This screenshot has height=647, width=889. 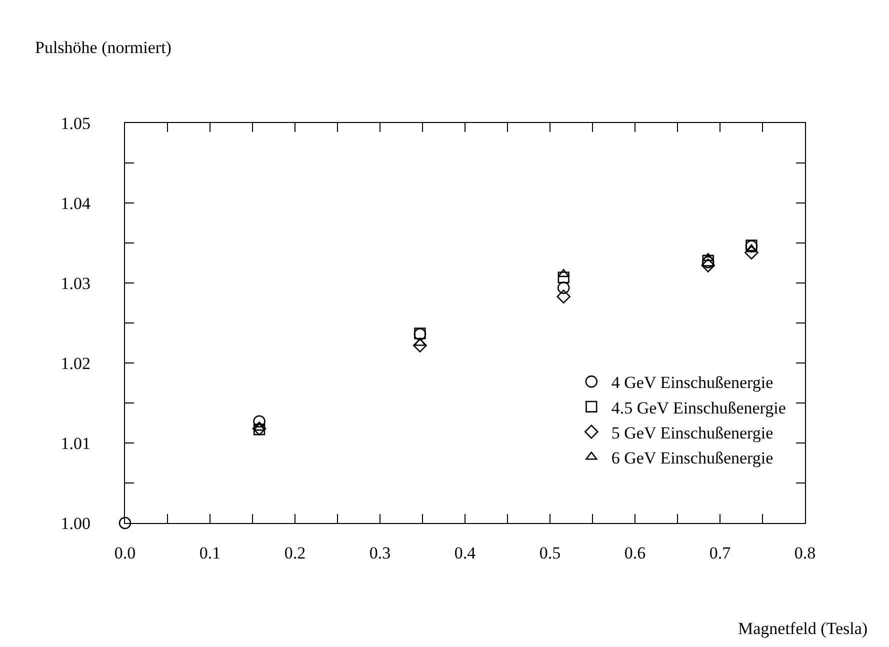 What do you see at coordinates (295, 553) in the screenshot?
I see `x-tick-label: 0.2` at bounding box center [295, 553].